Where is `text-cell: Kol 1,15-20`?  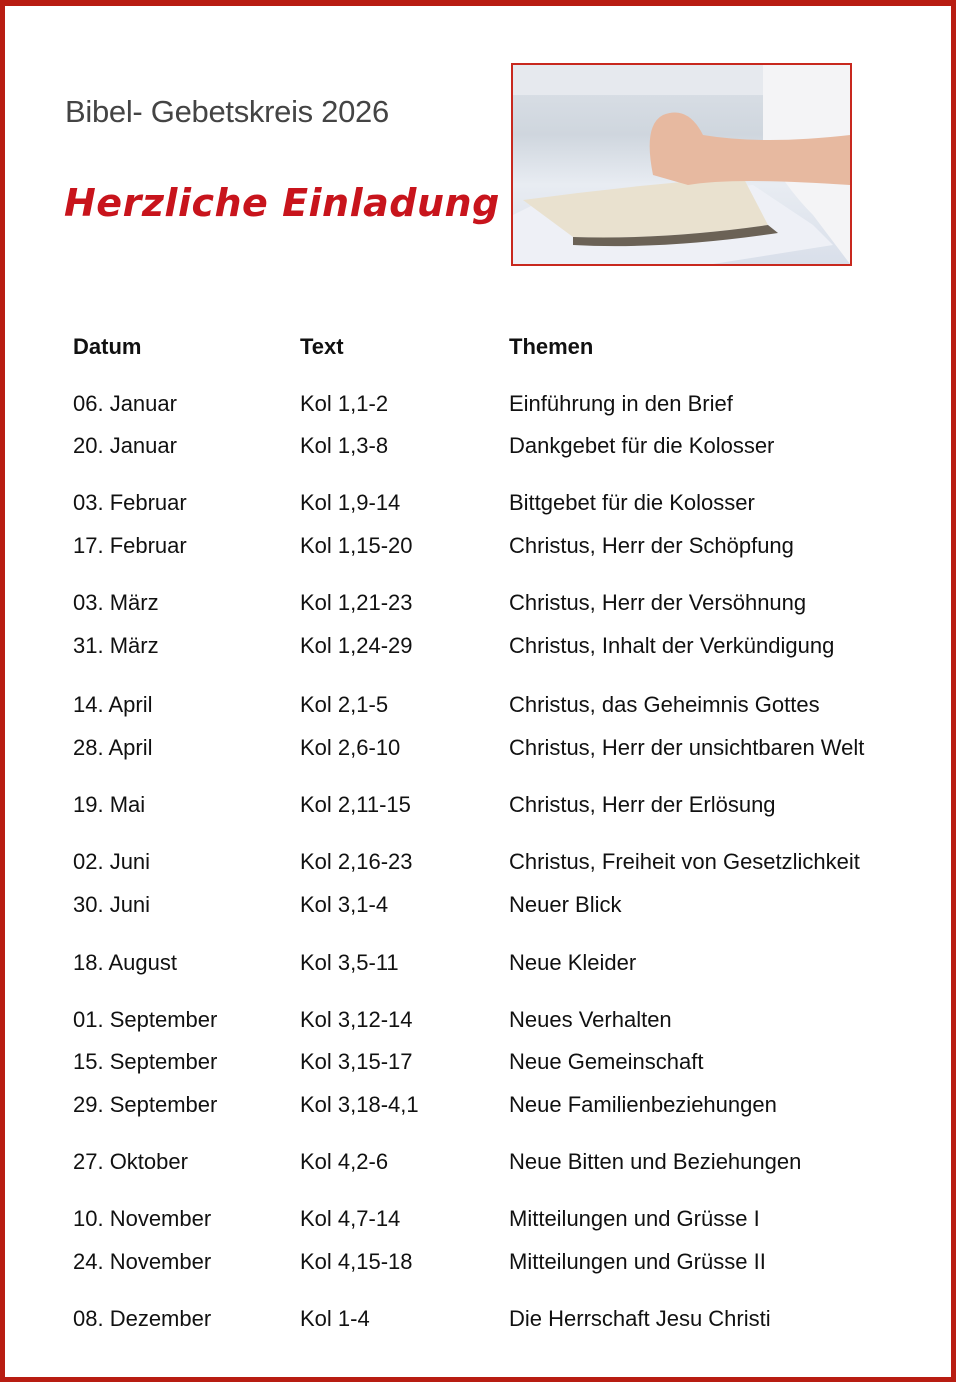
text-cell: Kol 1,15-20 is located at coordinates (356, 545).